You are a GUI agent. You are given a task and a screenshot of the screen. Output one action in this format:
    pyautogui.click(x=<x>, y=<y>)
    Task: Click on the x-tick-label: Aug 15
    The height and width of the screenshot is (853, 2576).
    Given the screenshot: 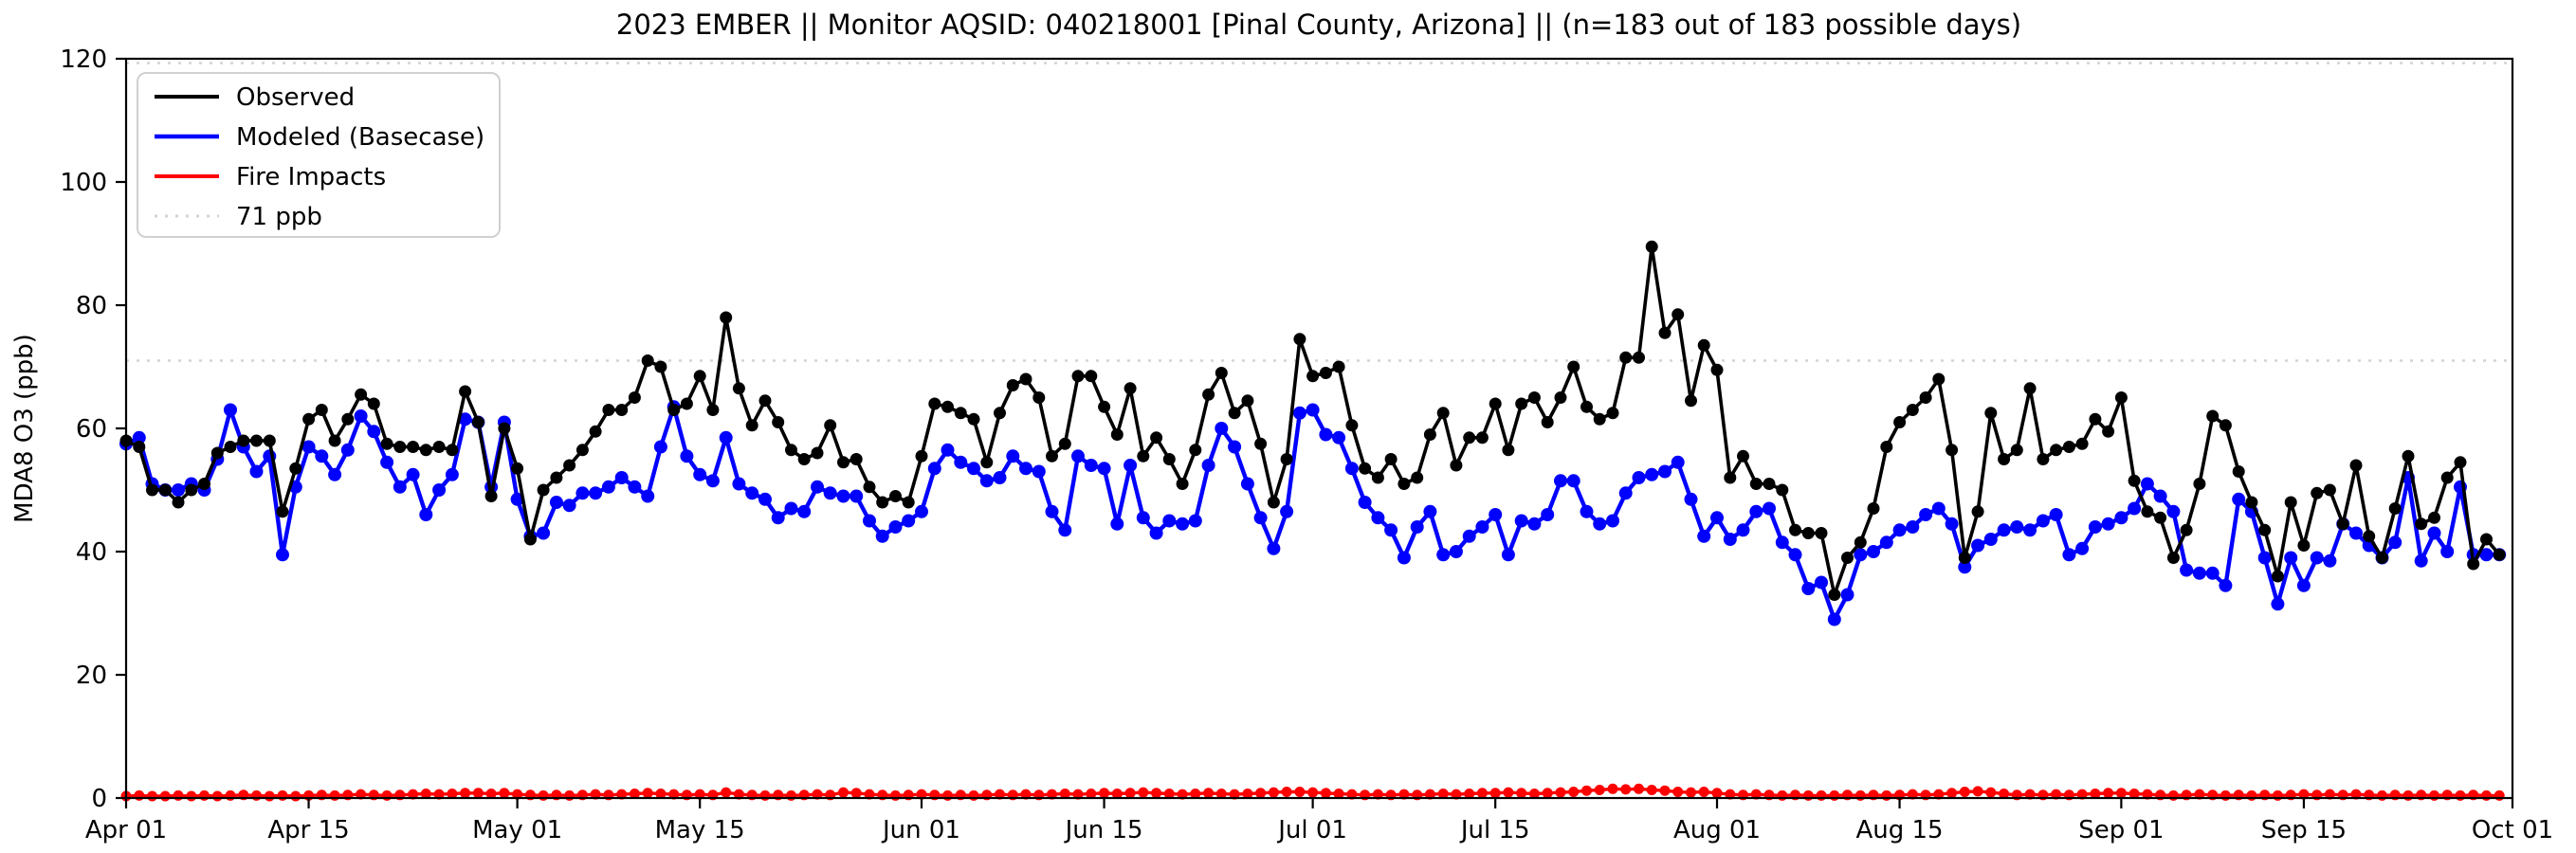 What is the action you would take?
    pyautogui.click(x=1899, y=830)
    